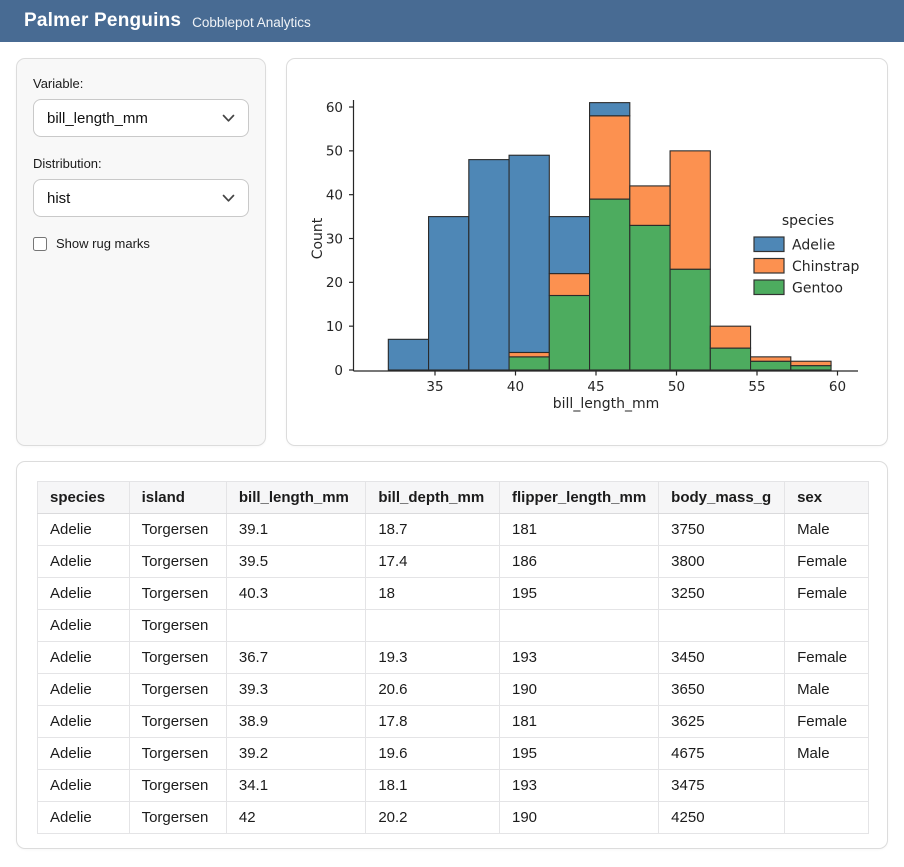 Image resolution: width=904 pixels, height=867 pixels. Describe the element at coordinates (722, 497) in the screenshot. I see `column-header: body_mass_g` at that location.